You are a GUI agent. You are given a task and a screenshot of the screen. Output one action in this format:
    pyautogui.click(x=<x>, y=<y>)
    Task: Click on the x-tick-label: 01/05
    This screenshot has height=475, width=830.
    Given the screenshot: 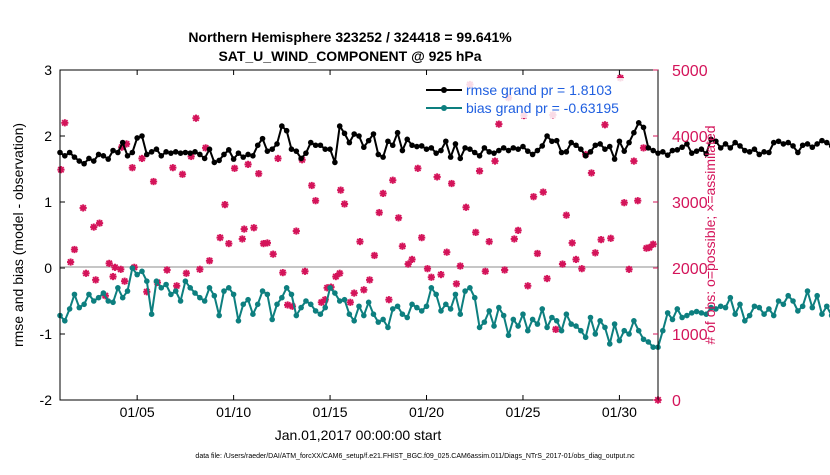 What is the action you would take?
    pyautogui.click(x=137, y=412)
    